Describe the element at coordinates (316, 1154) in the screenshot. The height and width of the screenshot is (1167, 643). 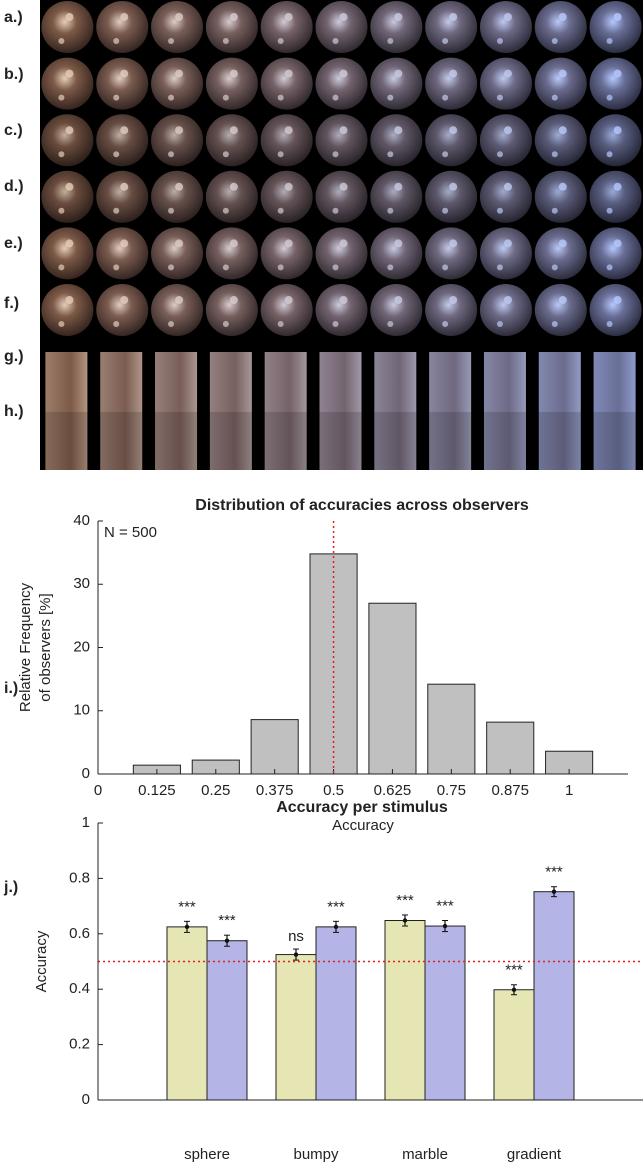
I see `x-tick-label: bumpy` at that location.